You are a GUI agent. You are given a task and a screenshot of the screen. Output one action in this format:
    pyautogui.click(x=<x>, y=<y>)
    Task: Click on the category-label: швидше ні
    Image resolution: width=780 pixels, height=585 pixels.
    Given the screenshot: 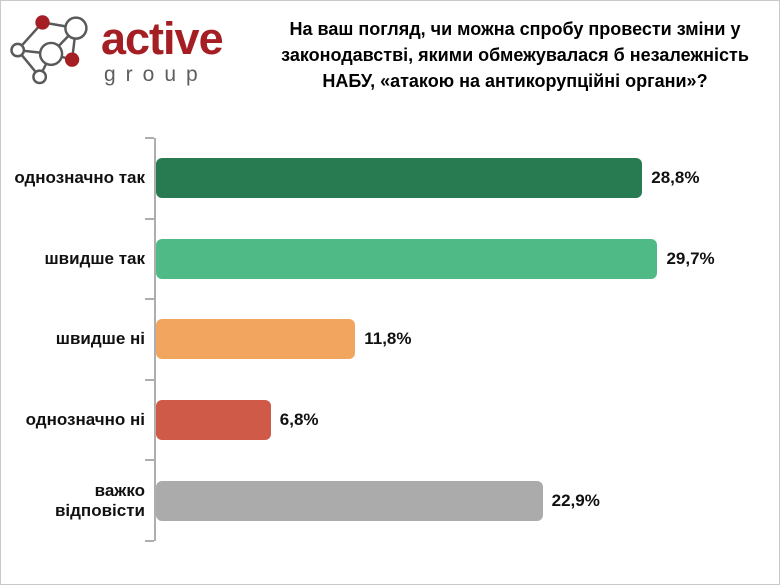 What is the action you would take?
    pyautogui.click(x=100, y=339)
    